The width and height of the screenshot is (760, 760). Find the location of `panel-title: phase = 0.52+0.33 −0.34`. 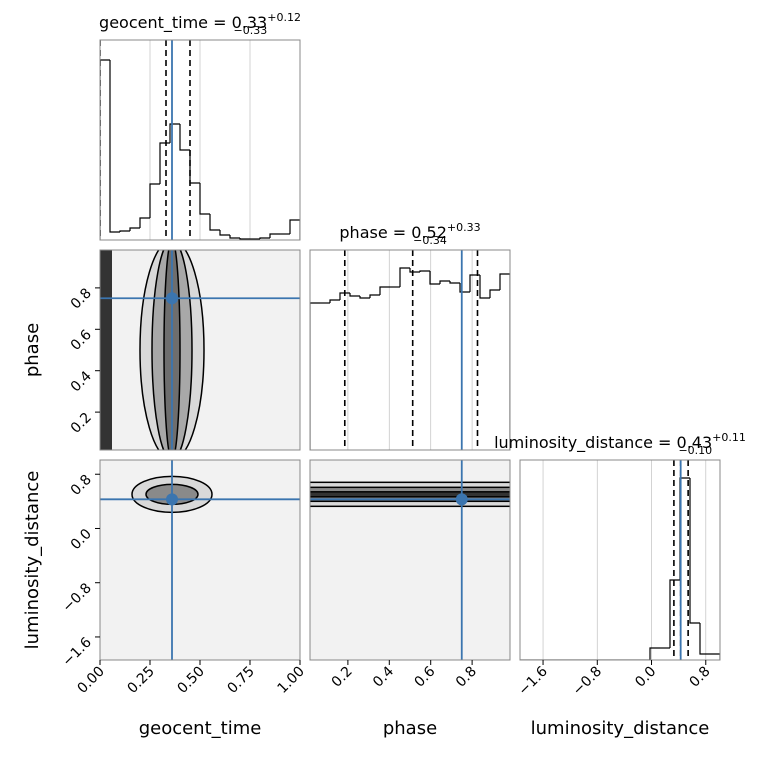

panel-title: phase = 0.52+0.33 −0.34 is located at coordinates (409, 234).